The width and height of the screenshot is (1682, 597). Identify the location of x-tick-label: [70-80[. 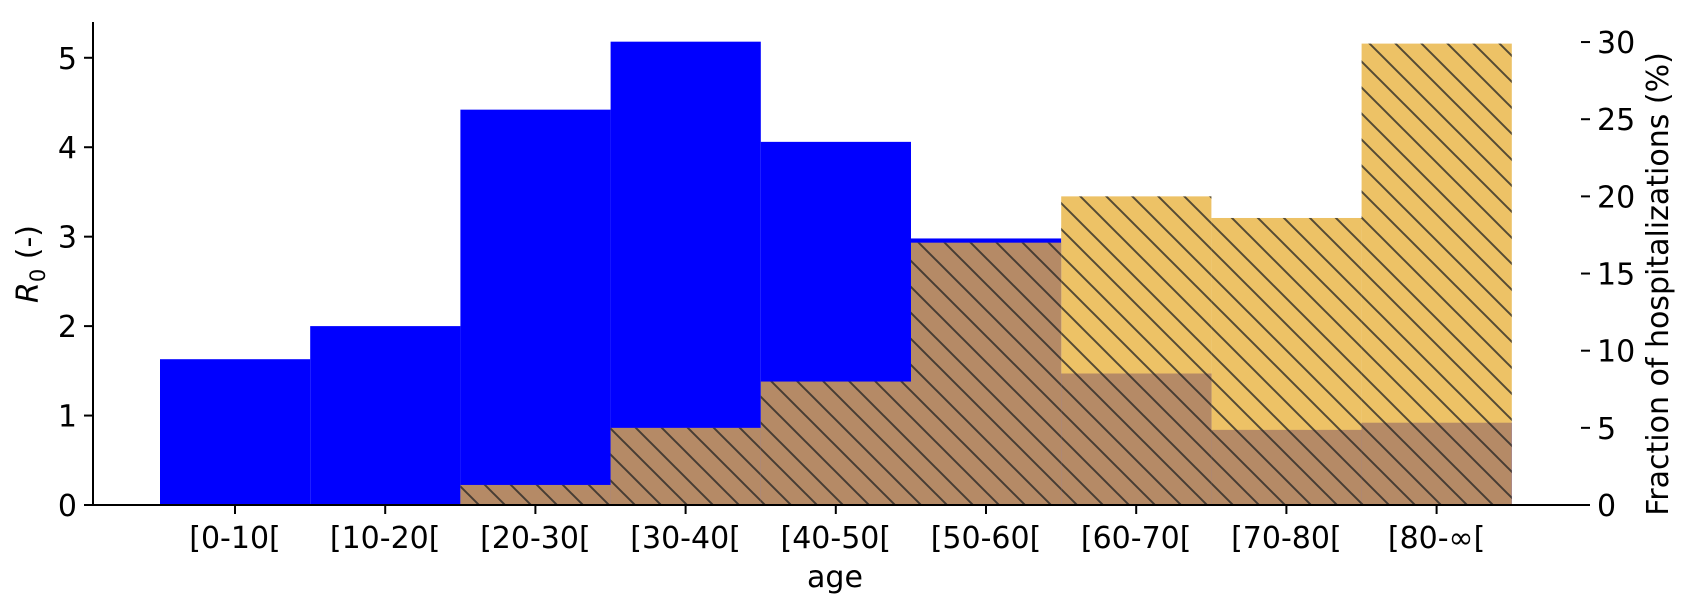
(1286, 538).